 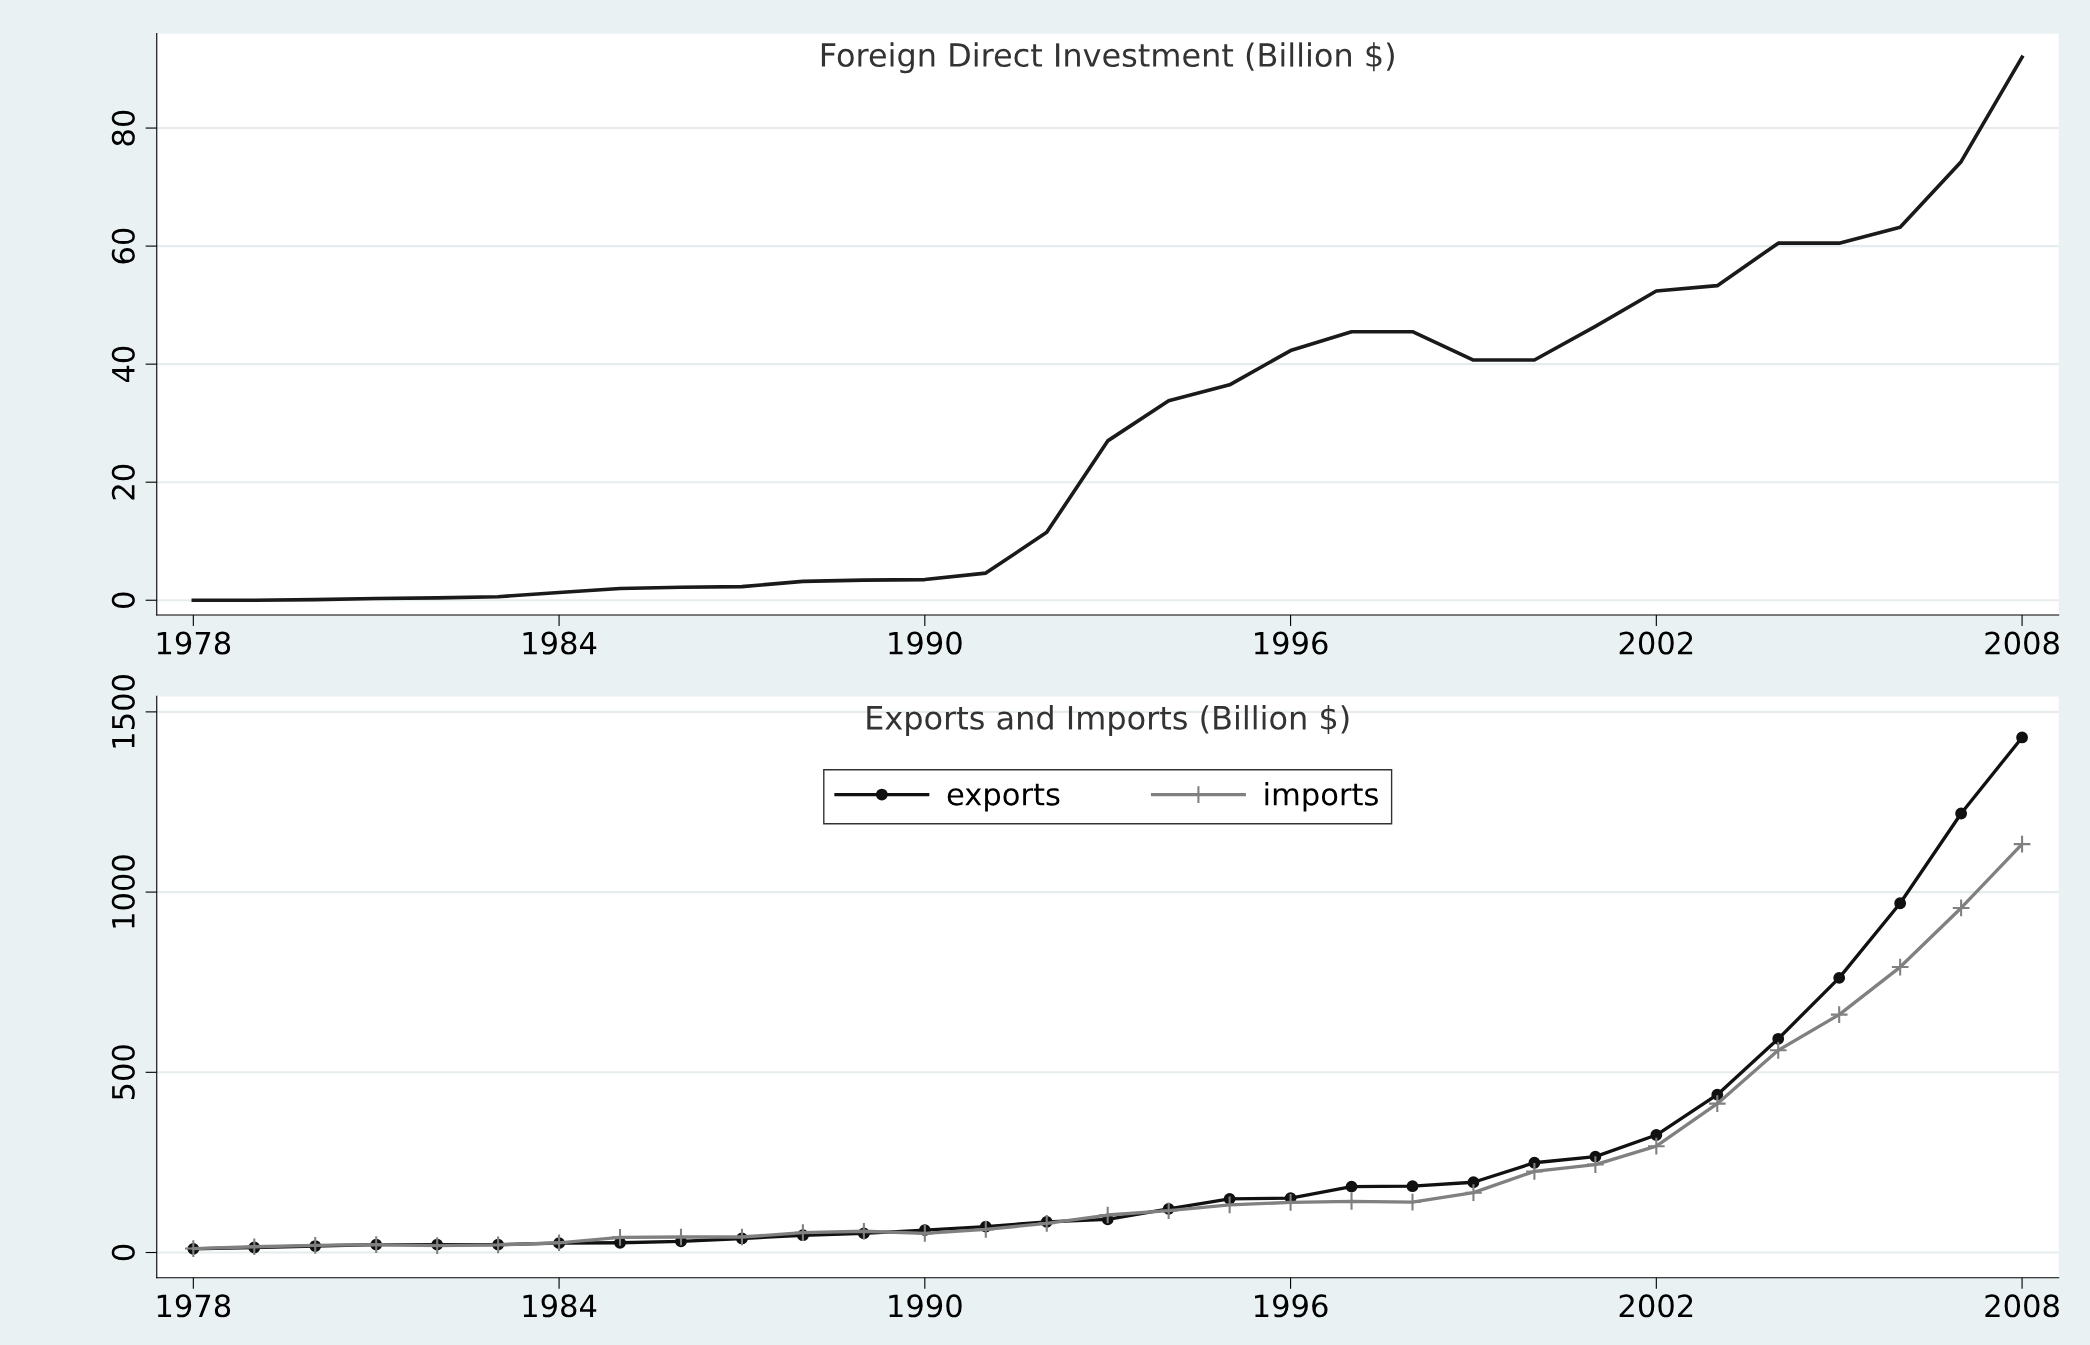 What do you see at coordinates (123, 482) in the screenshot?
I see `y-tick-label: 20` at bounding box center [123, 482].